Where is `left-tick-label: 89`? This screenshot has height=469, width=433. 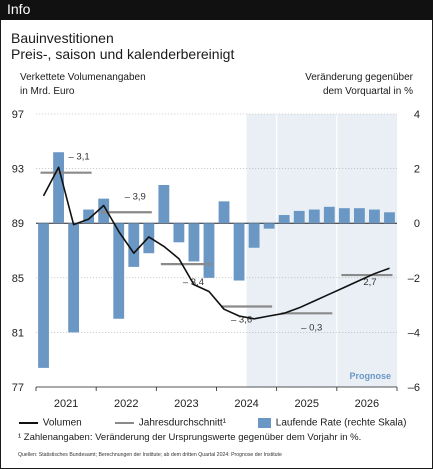 left-tick-label: 89 is located at coordinates (18, 224).